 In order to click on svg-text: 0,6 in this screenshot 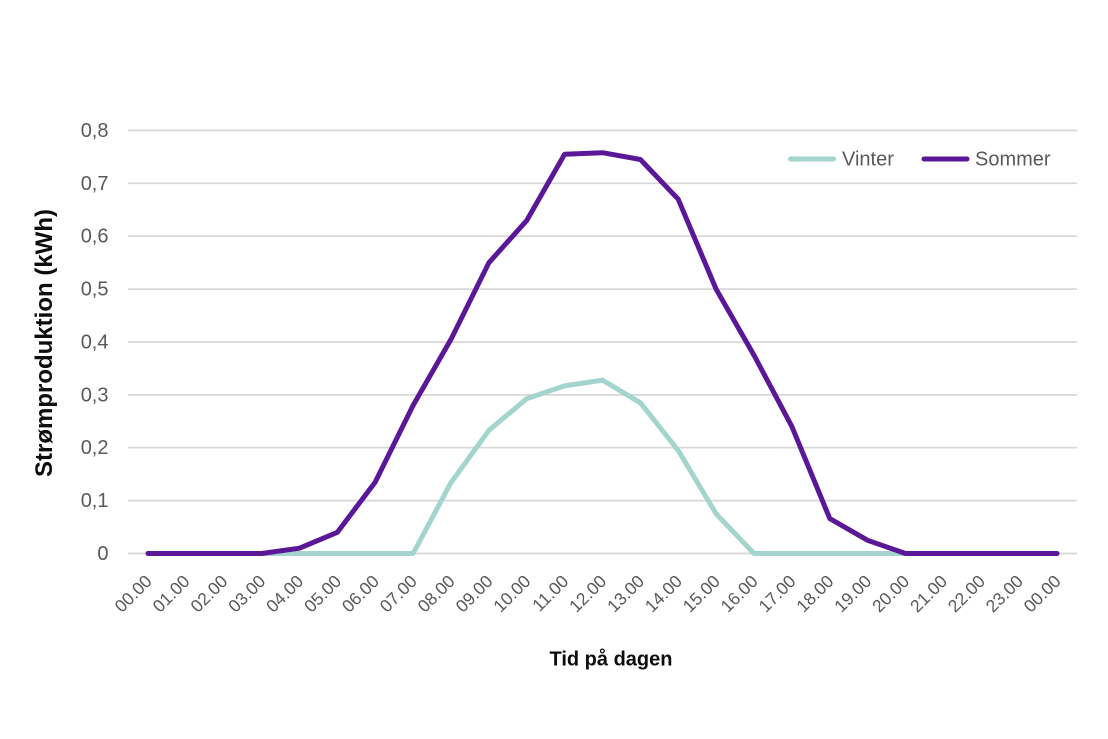, I will do `click(95, 237)`.